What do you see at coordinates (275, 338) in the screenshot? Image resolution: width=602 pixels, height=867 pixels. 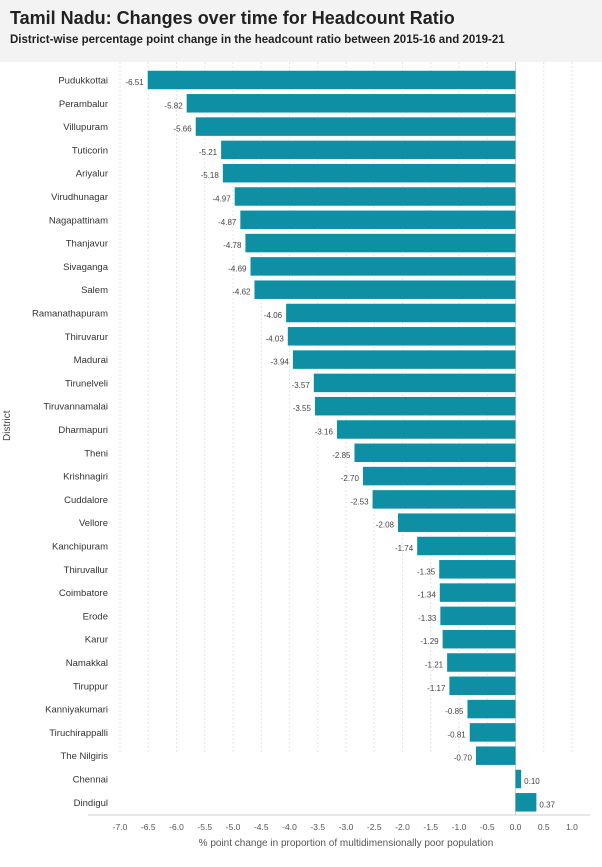 I see `value-label: -4.03` at bounding box center [275, 338].